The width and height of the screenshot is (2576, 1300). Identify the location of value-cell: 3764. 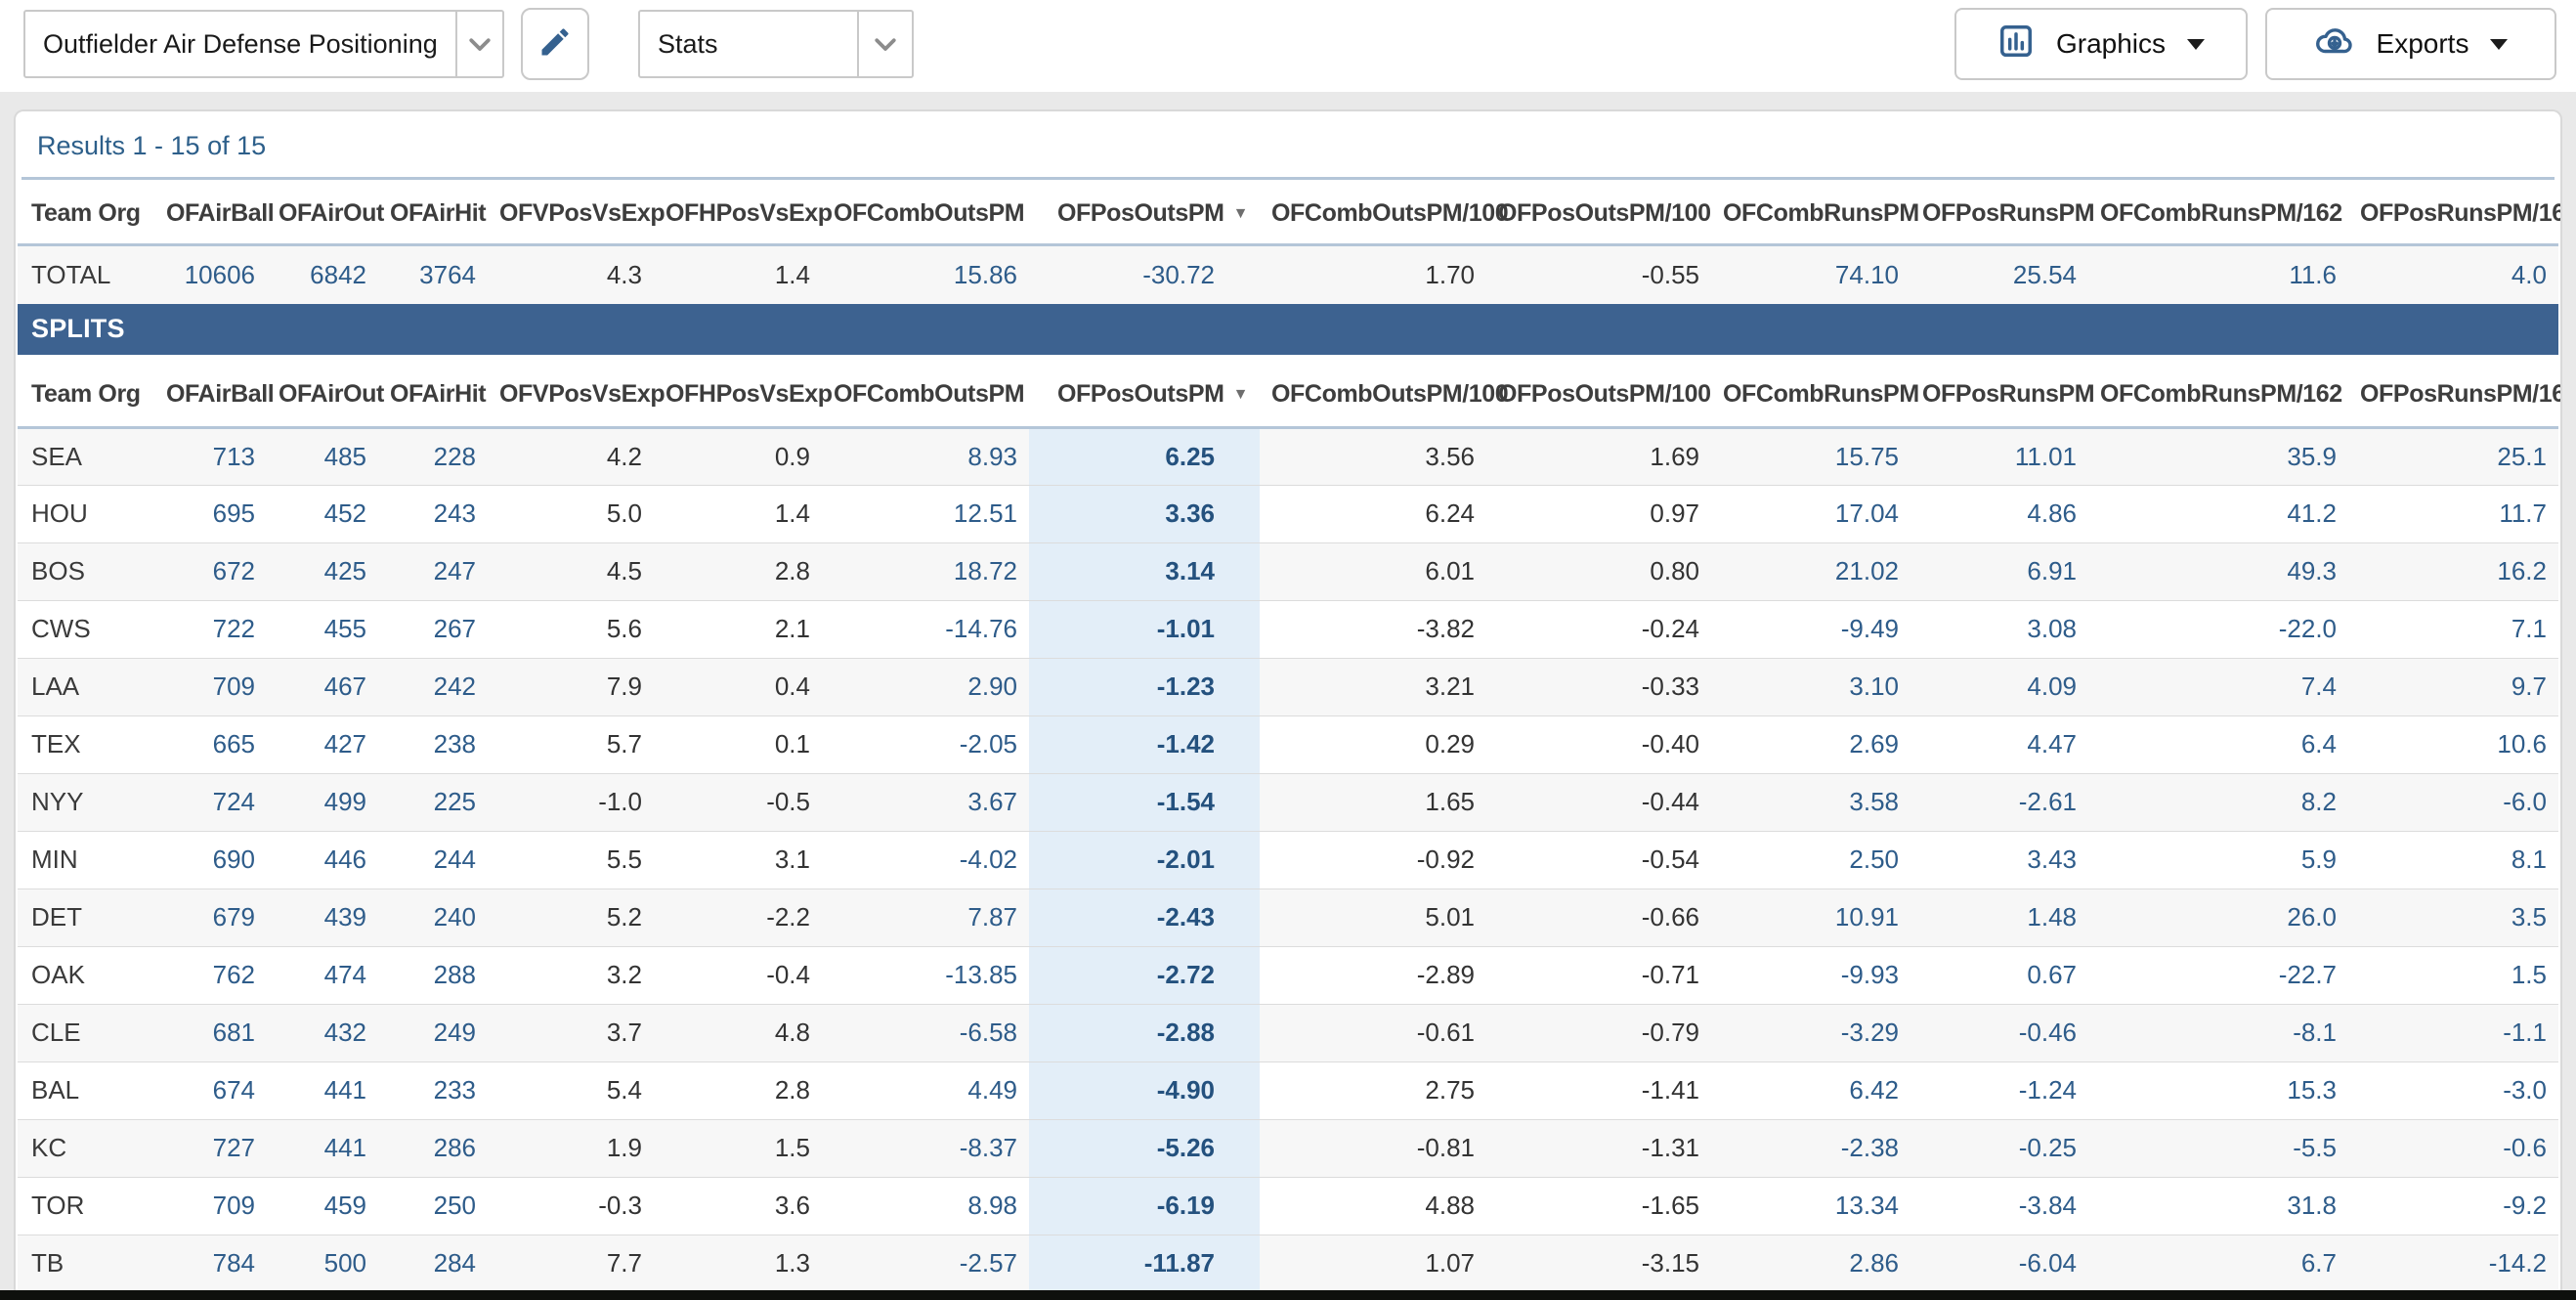
(448, 274).